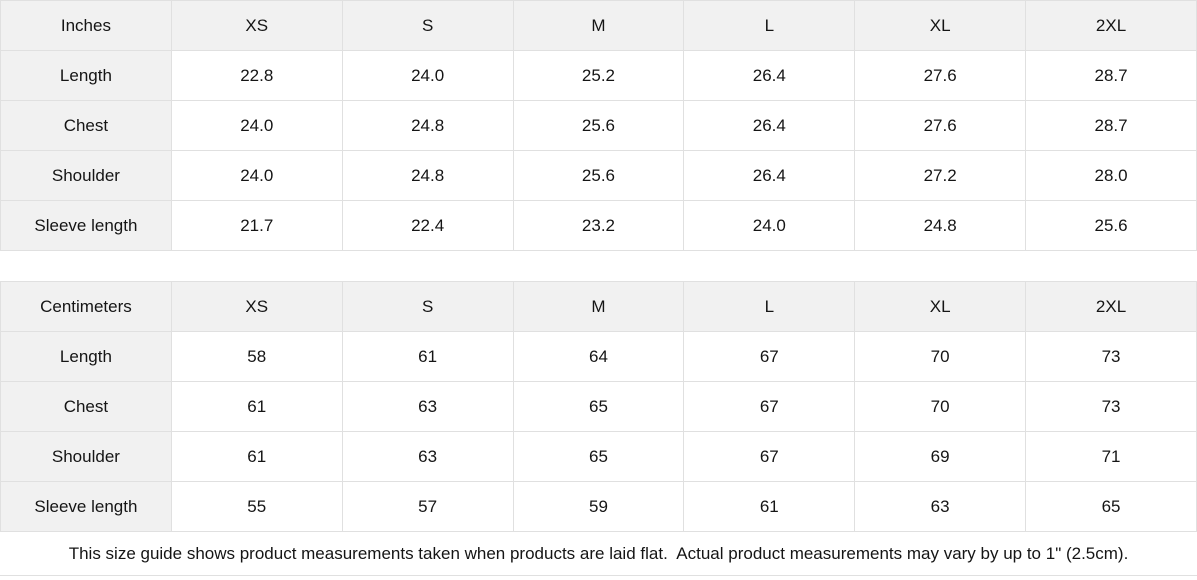 Image resolution: width=1197 pixels, height=580 pixels. What do you see at coordinates (256, 356) in the screenshot?
I see `measurement-value-cell: 58` at bounding box center [256, 356].